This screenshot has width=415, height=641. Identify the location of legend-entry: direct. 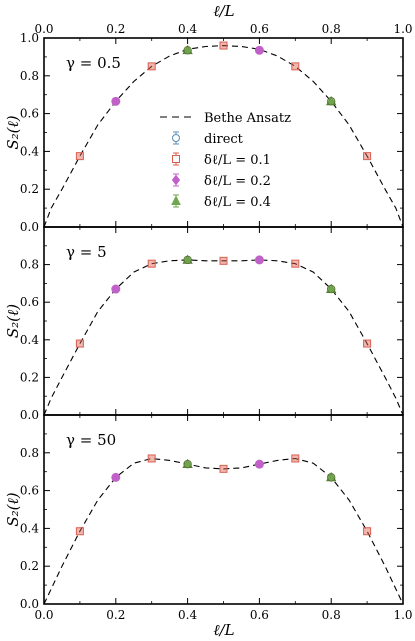
(208, 139).